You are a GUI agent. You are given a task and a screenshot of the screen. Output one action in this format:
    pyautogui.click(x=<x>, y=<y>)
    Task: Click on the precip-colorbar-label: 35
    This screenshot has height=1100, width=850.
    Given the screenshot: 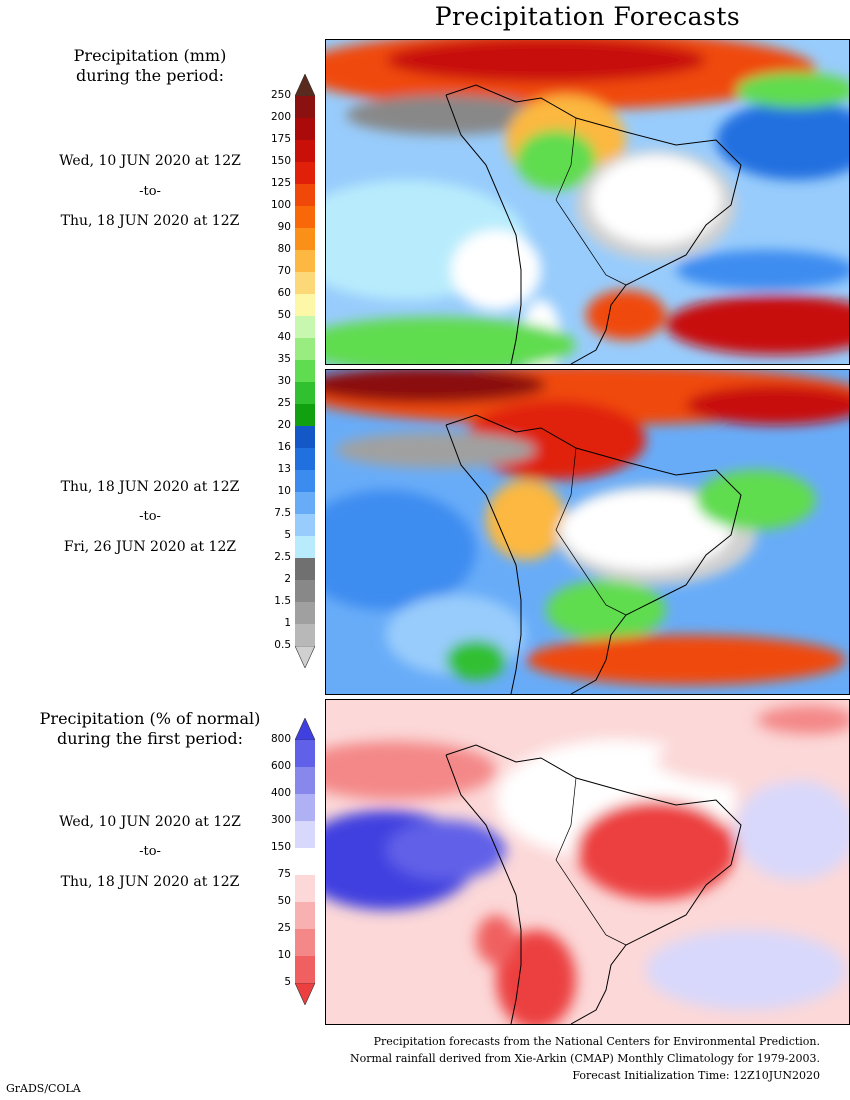 What is the action you would take?
    pyautogui.click(x=284, y=359)
    